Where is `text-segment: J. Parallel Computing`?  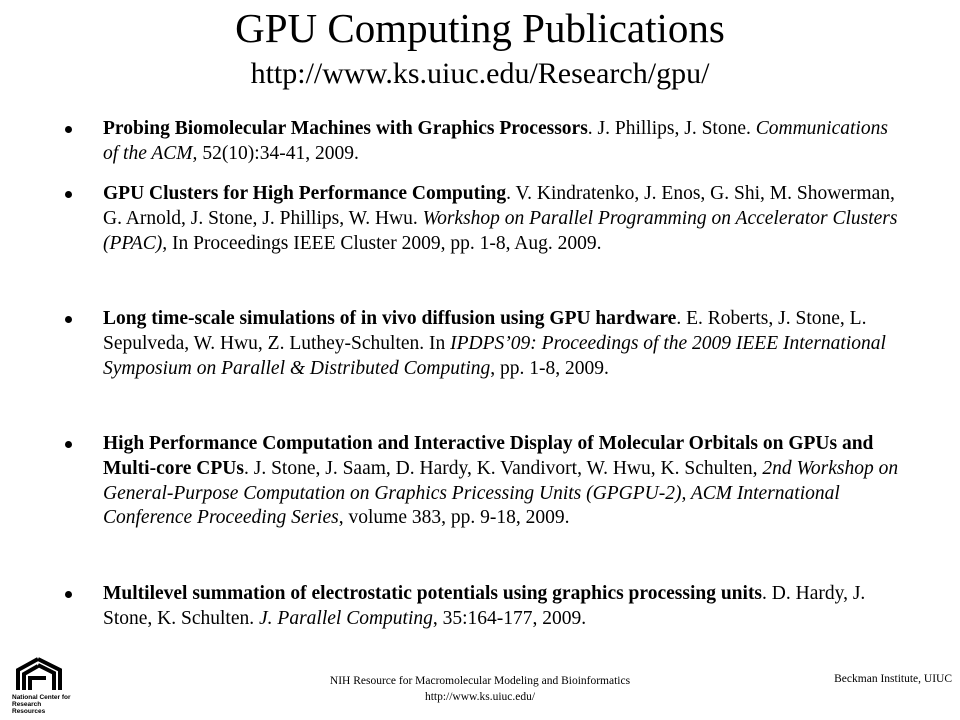 text-segment: J. Parallel Computing is located at coordinates (346, 618).